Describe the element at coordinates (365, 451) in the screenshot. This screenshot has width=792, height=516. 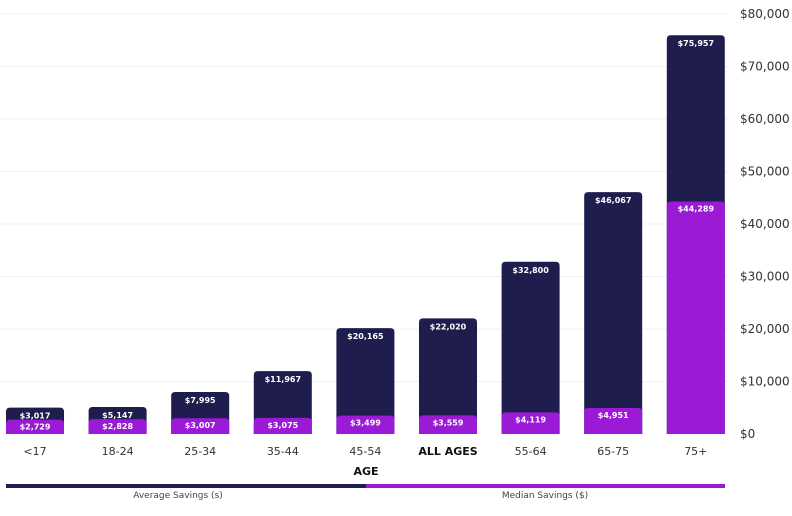
I see `x-tick-label: 45-54` at that location.